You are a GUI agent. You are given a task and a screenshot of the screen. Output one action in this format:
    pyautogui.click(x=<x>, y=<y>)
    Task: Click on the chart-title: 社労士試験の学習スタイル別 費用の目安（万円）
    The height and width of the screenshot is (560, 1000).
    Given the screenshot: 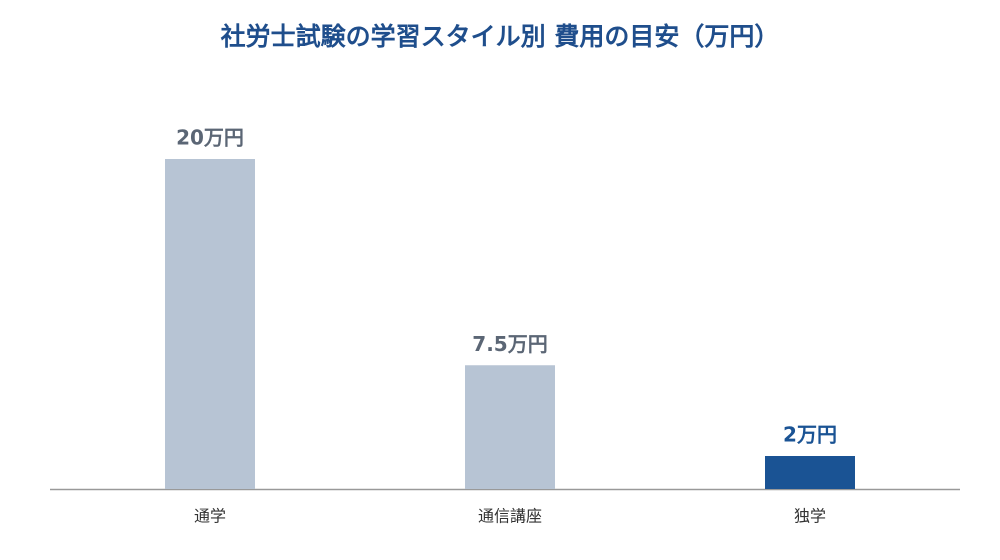 What is the action you would take?
    pyautogui.click(x=500, y=36)
    